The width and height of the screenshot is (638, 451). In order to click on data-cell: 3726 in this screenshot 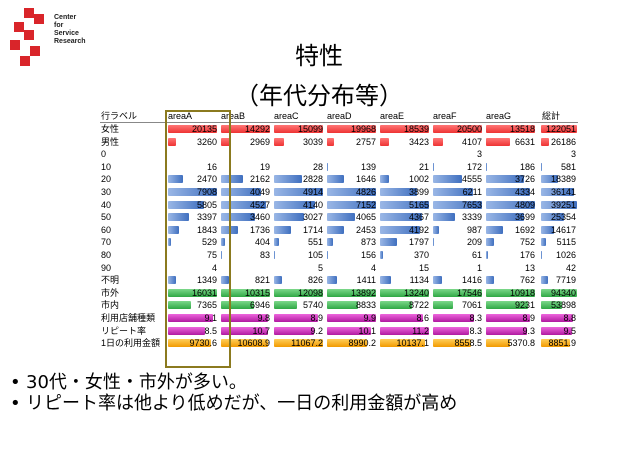, I will do `click(524, 179)`.